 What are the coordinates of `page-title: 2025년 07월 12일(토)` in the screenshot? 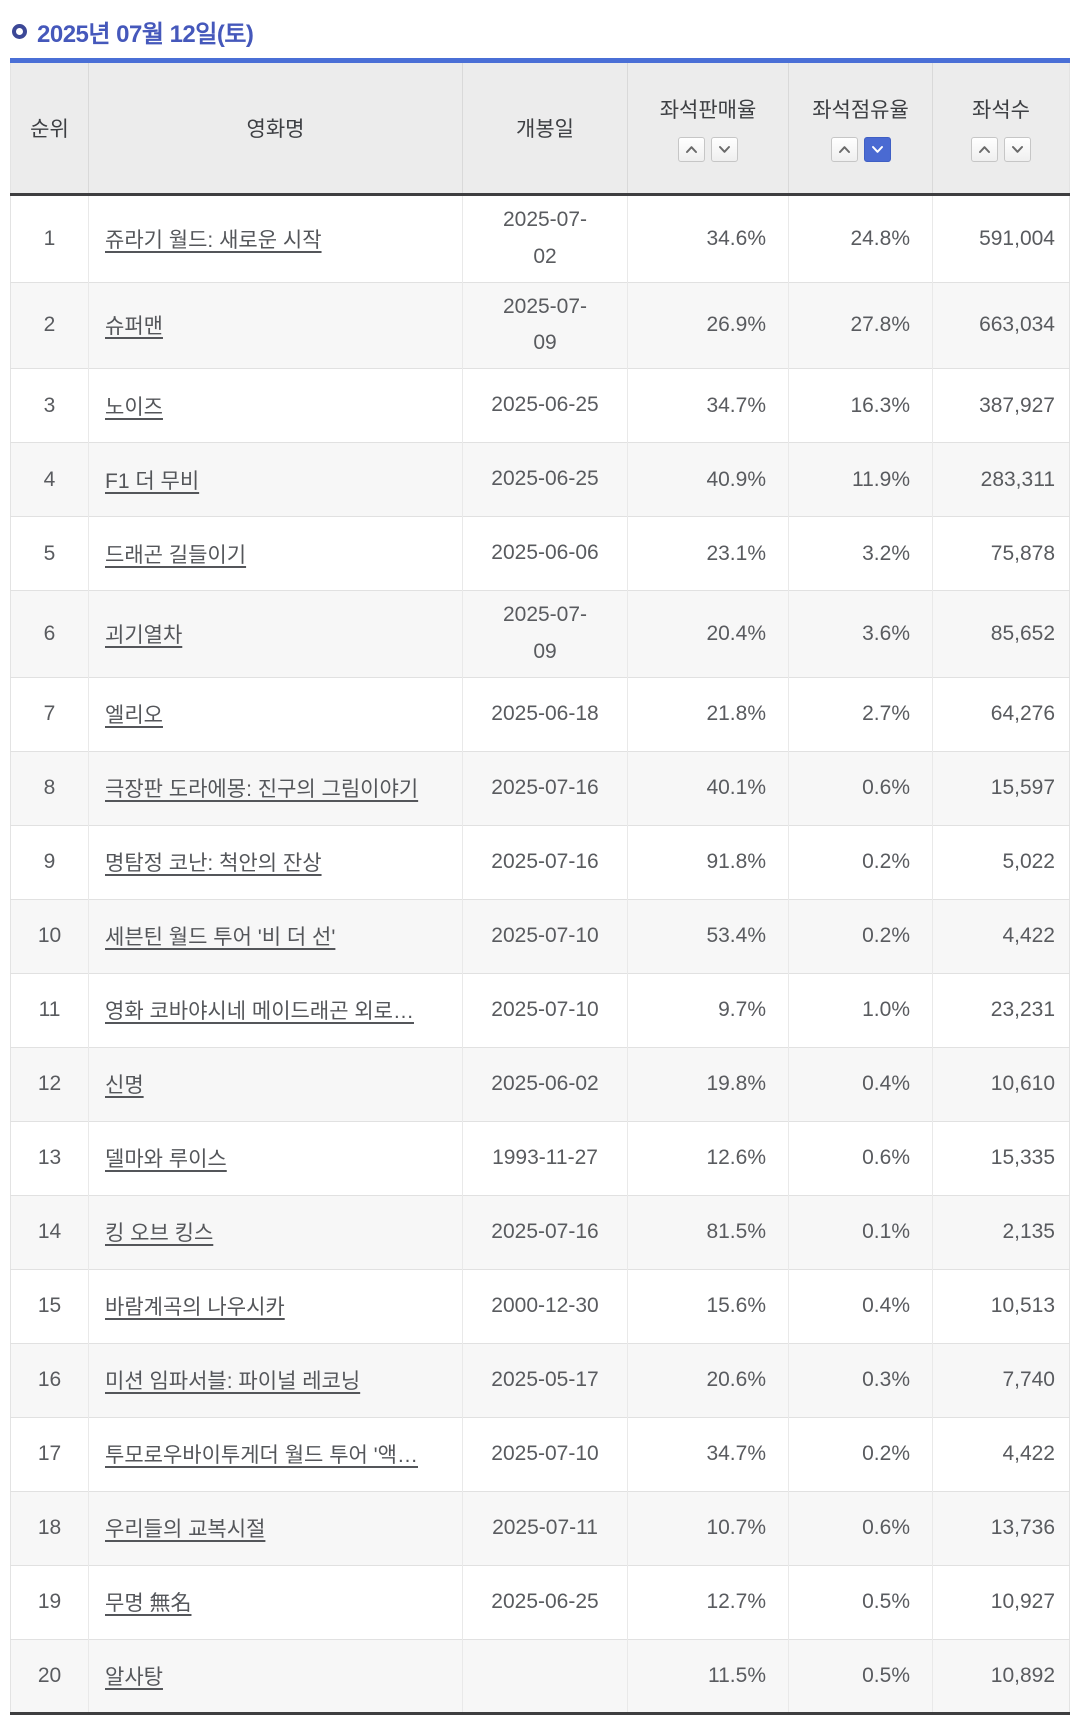 It's located at (145, 34).